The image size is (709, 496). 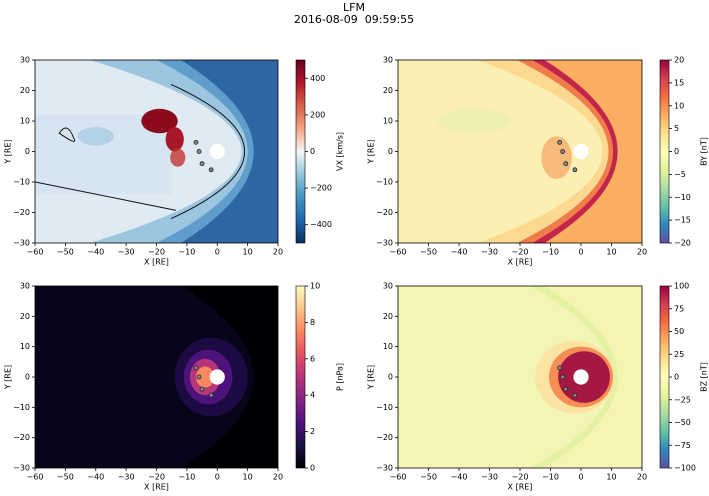 What do you see at coordinates (340, 377) in the screenshot?
I see `colorbar-label: P [nPa]` at bounding box center [340, 377].